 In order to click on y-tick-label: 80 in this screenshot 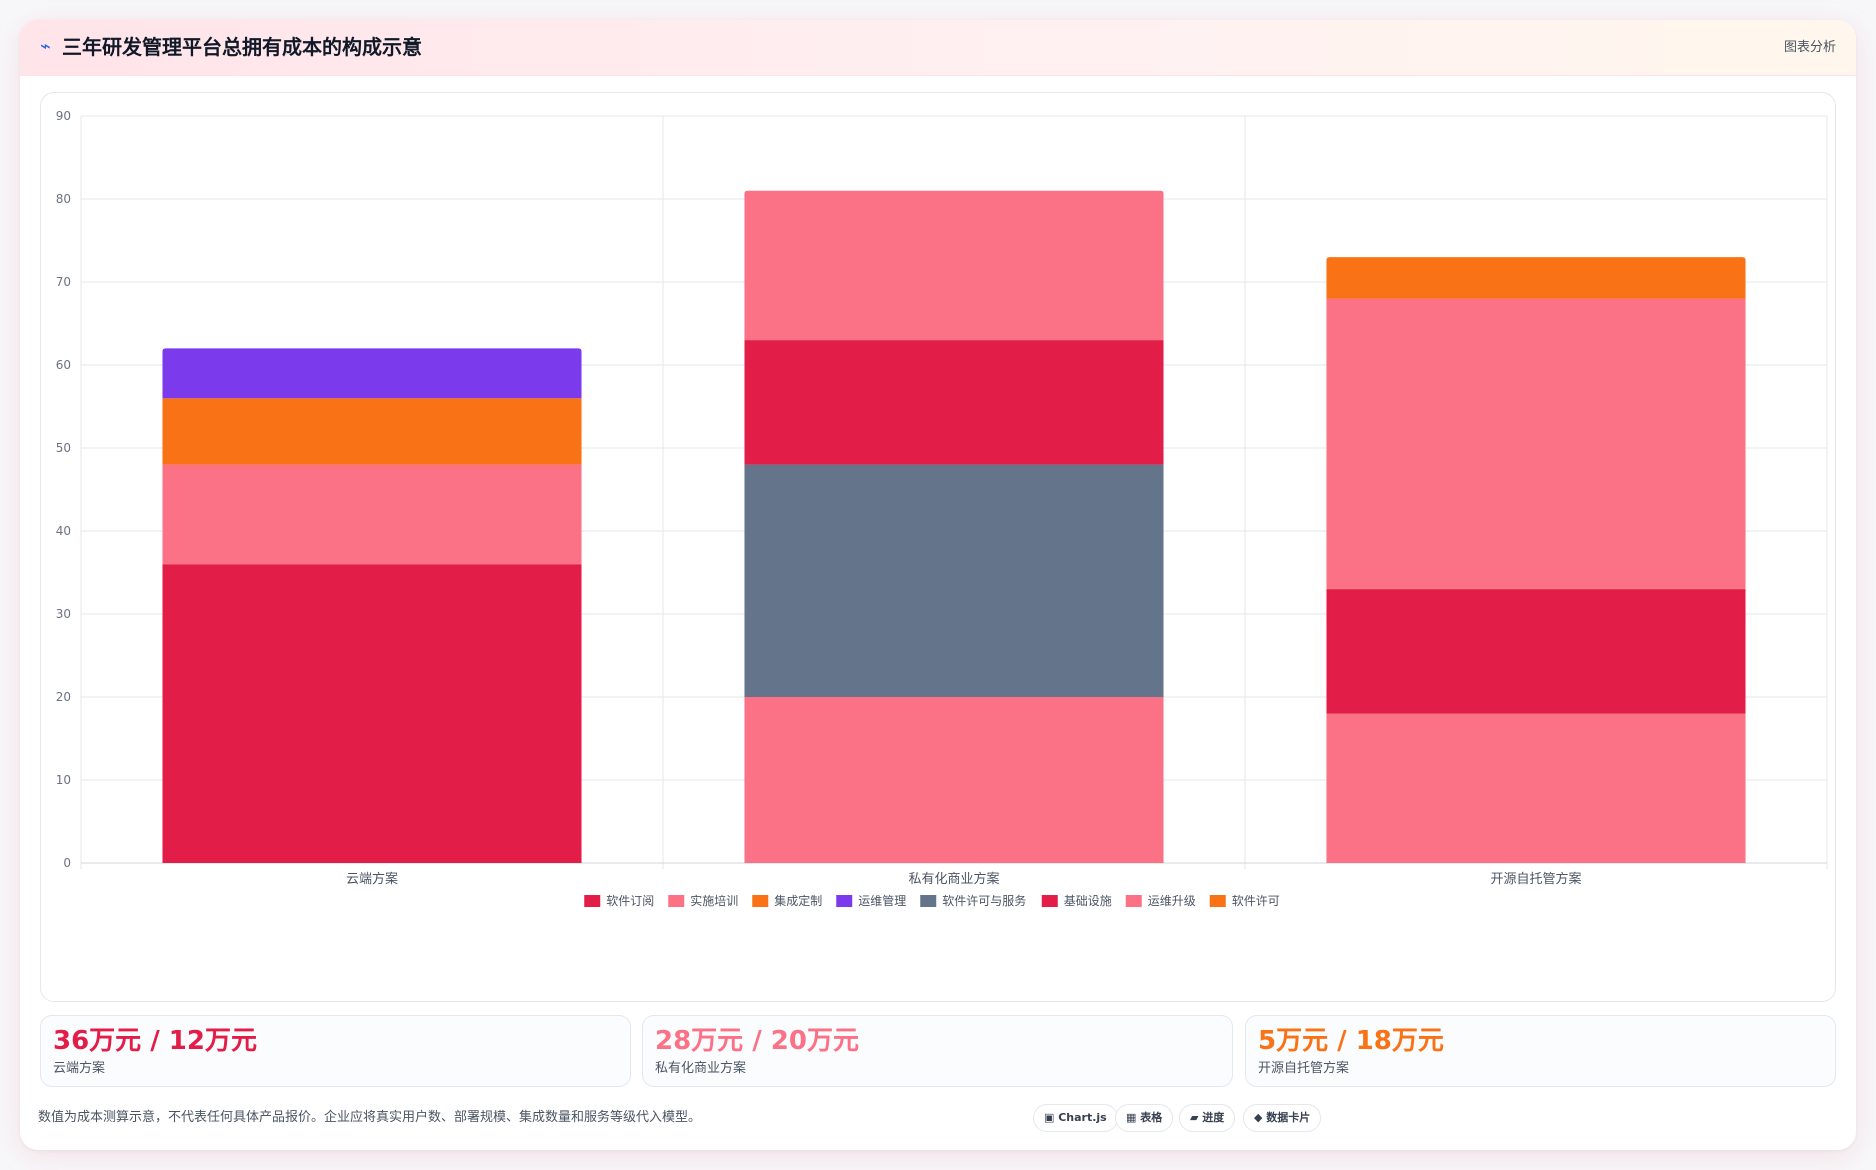, I will do `click(63, 199)`.